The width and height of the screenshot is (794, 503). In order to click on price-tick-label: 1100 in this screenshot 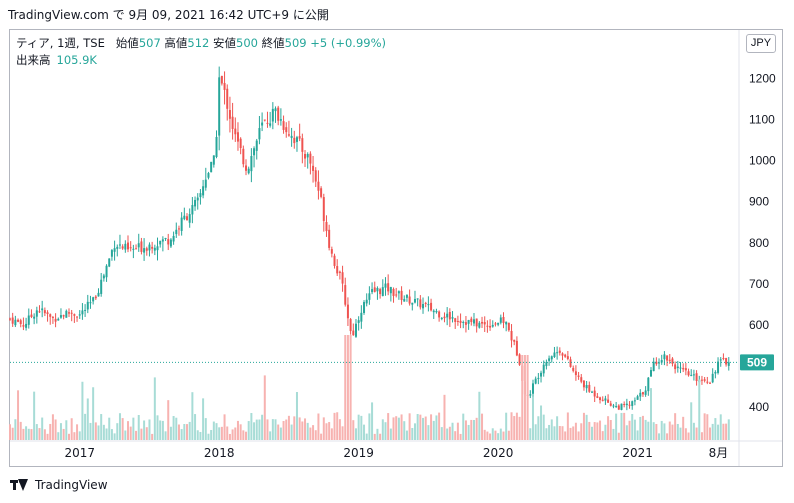, I will do `click(762, 120)`.